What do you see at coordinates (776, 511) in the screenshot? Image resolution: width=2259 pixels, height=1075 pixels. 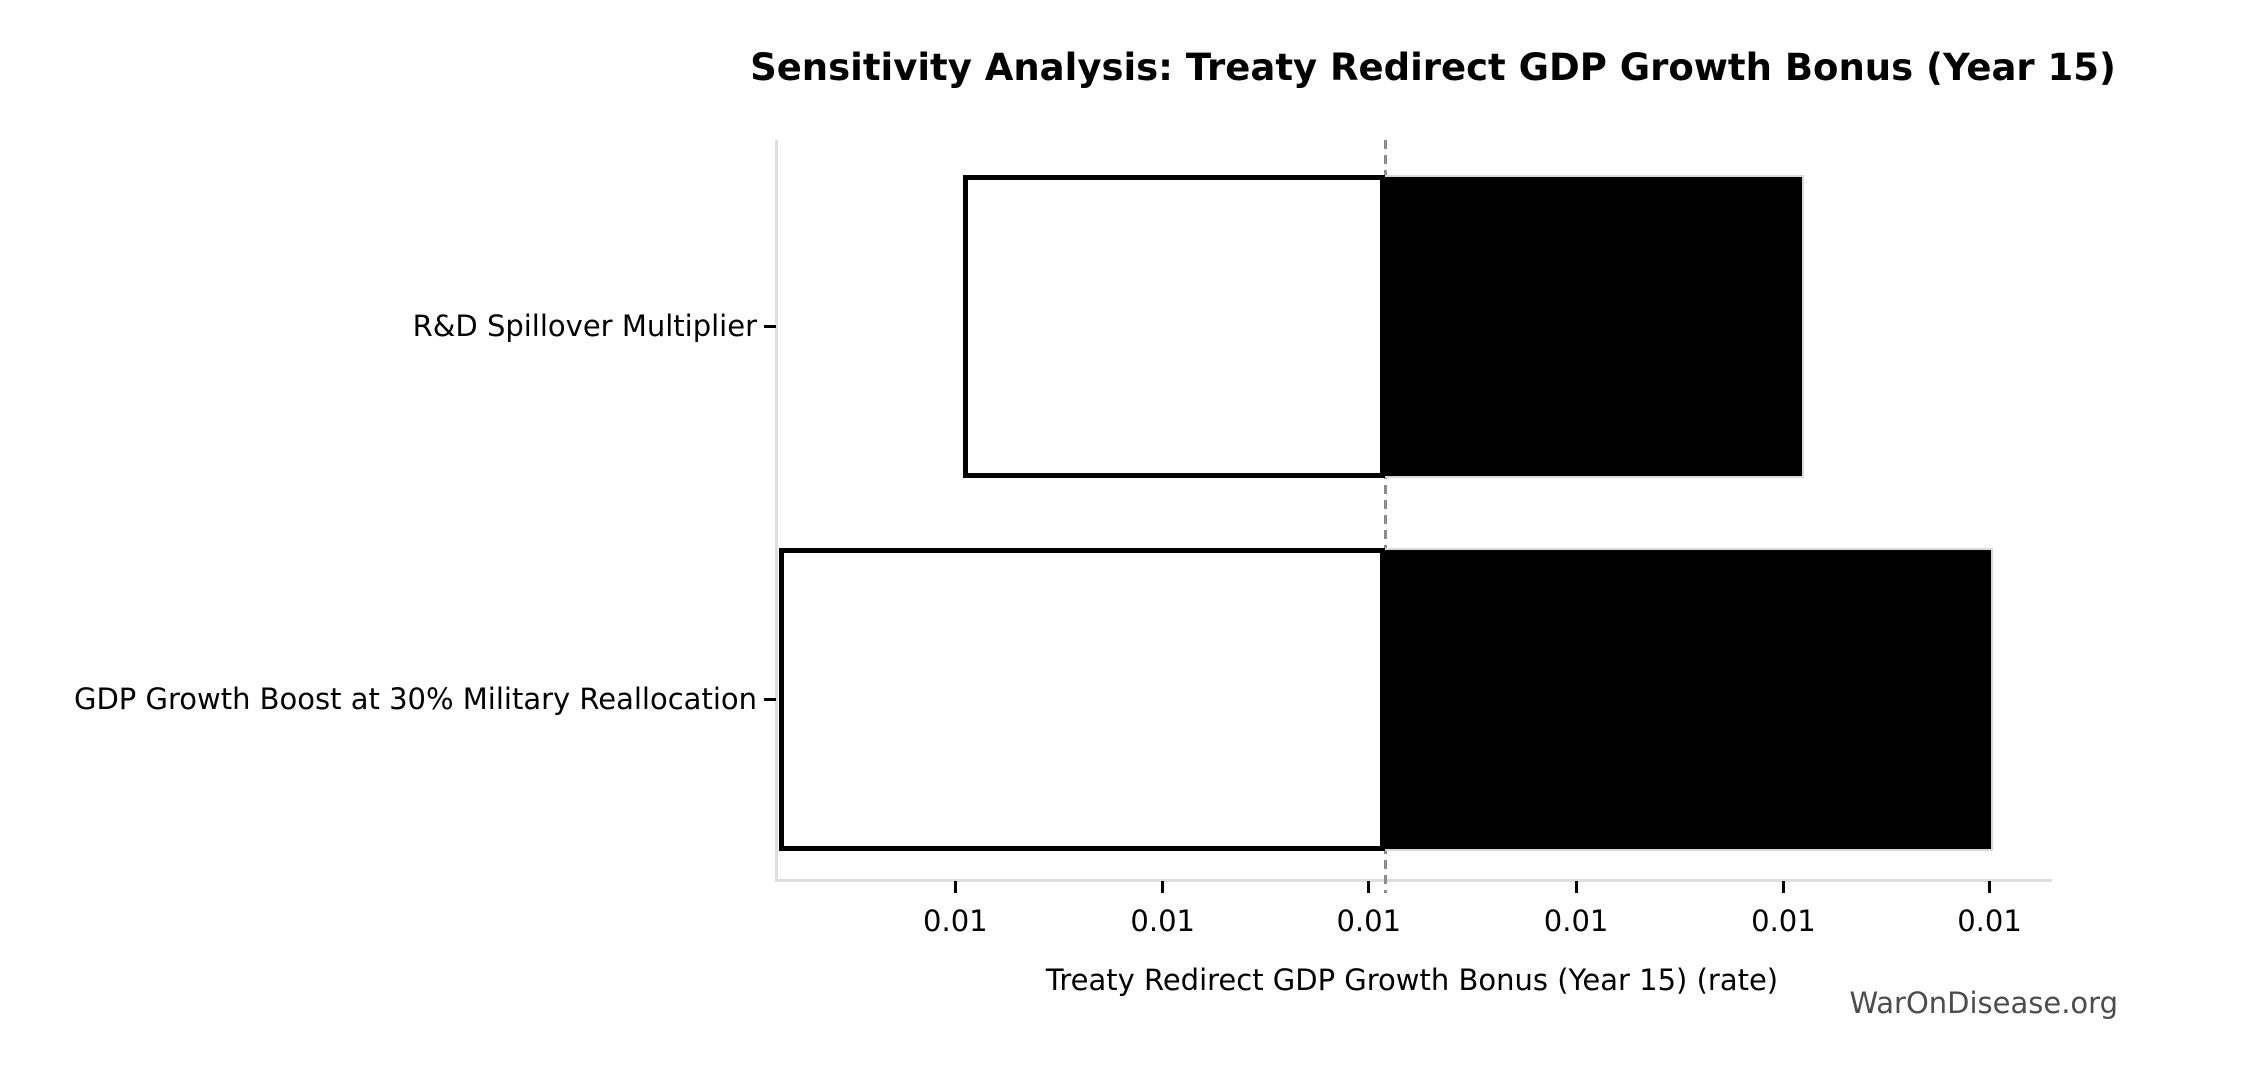 I see `y-axis-spine` at bounding box center [776, 511].